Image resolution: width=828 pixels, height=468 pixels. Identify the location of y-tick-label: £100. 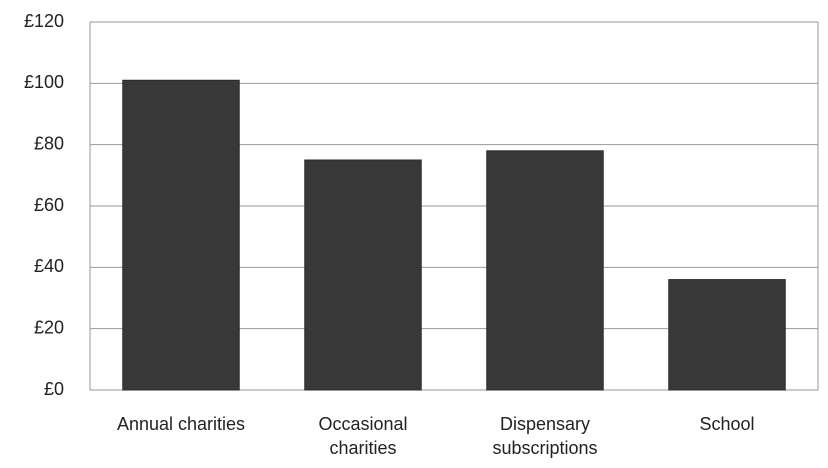
(44, 82).